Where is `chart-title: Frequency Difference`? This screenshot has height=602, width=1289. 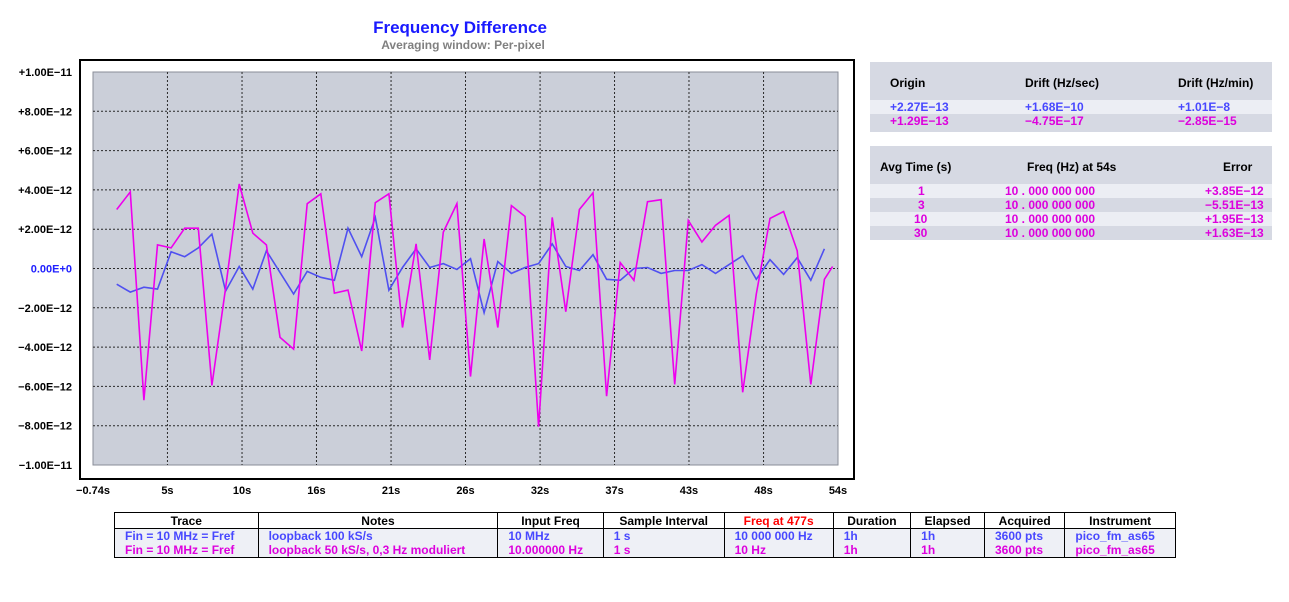
chart-title: Frequency Difference is located at coordinates (460, 27).